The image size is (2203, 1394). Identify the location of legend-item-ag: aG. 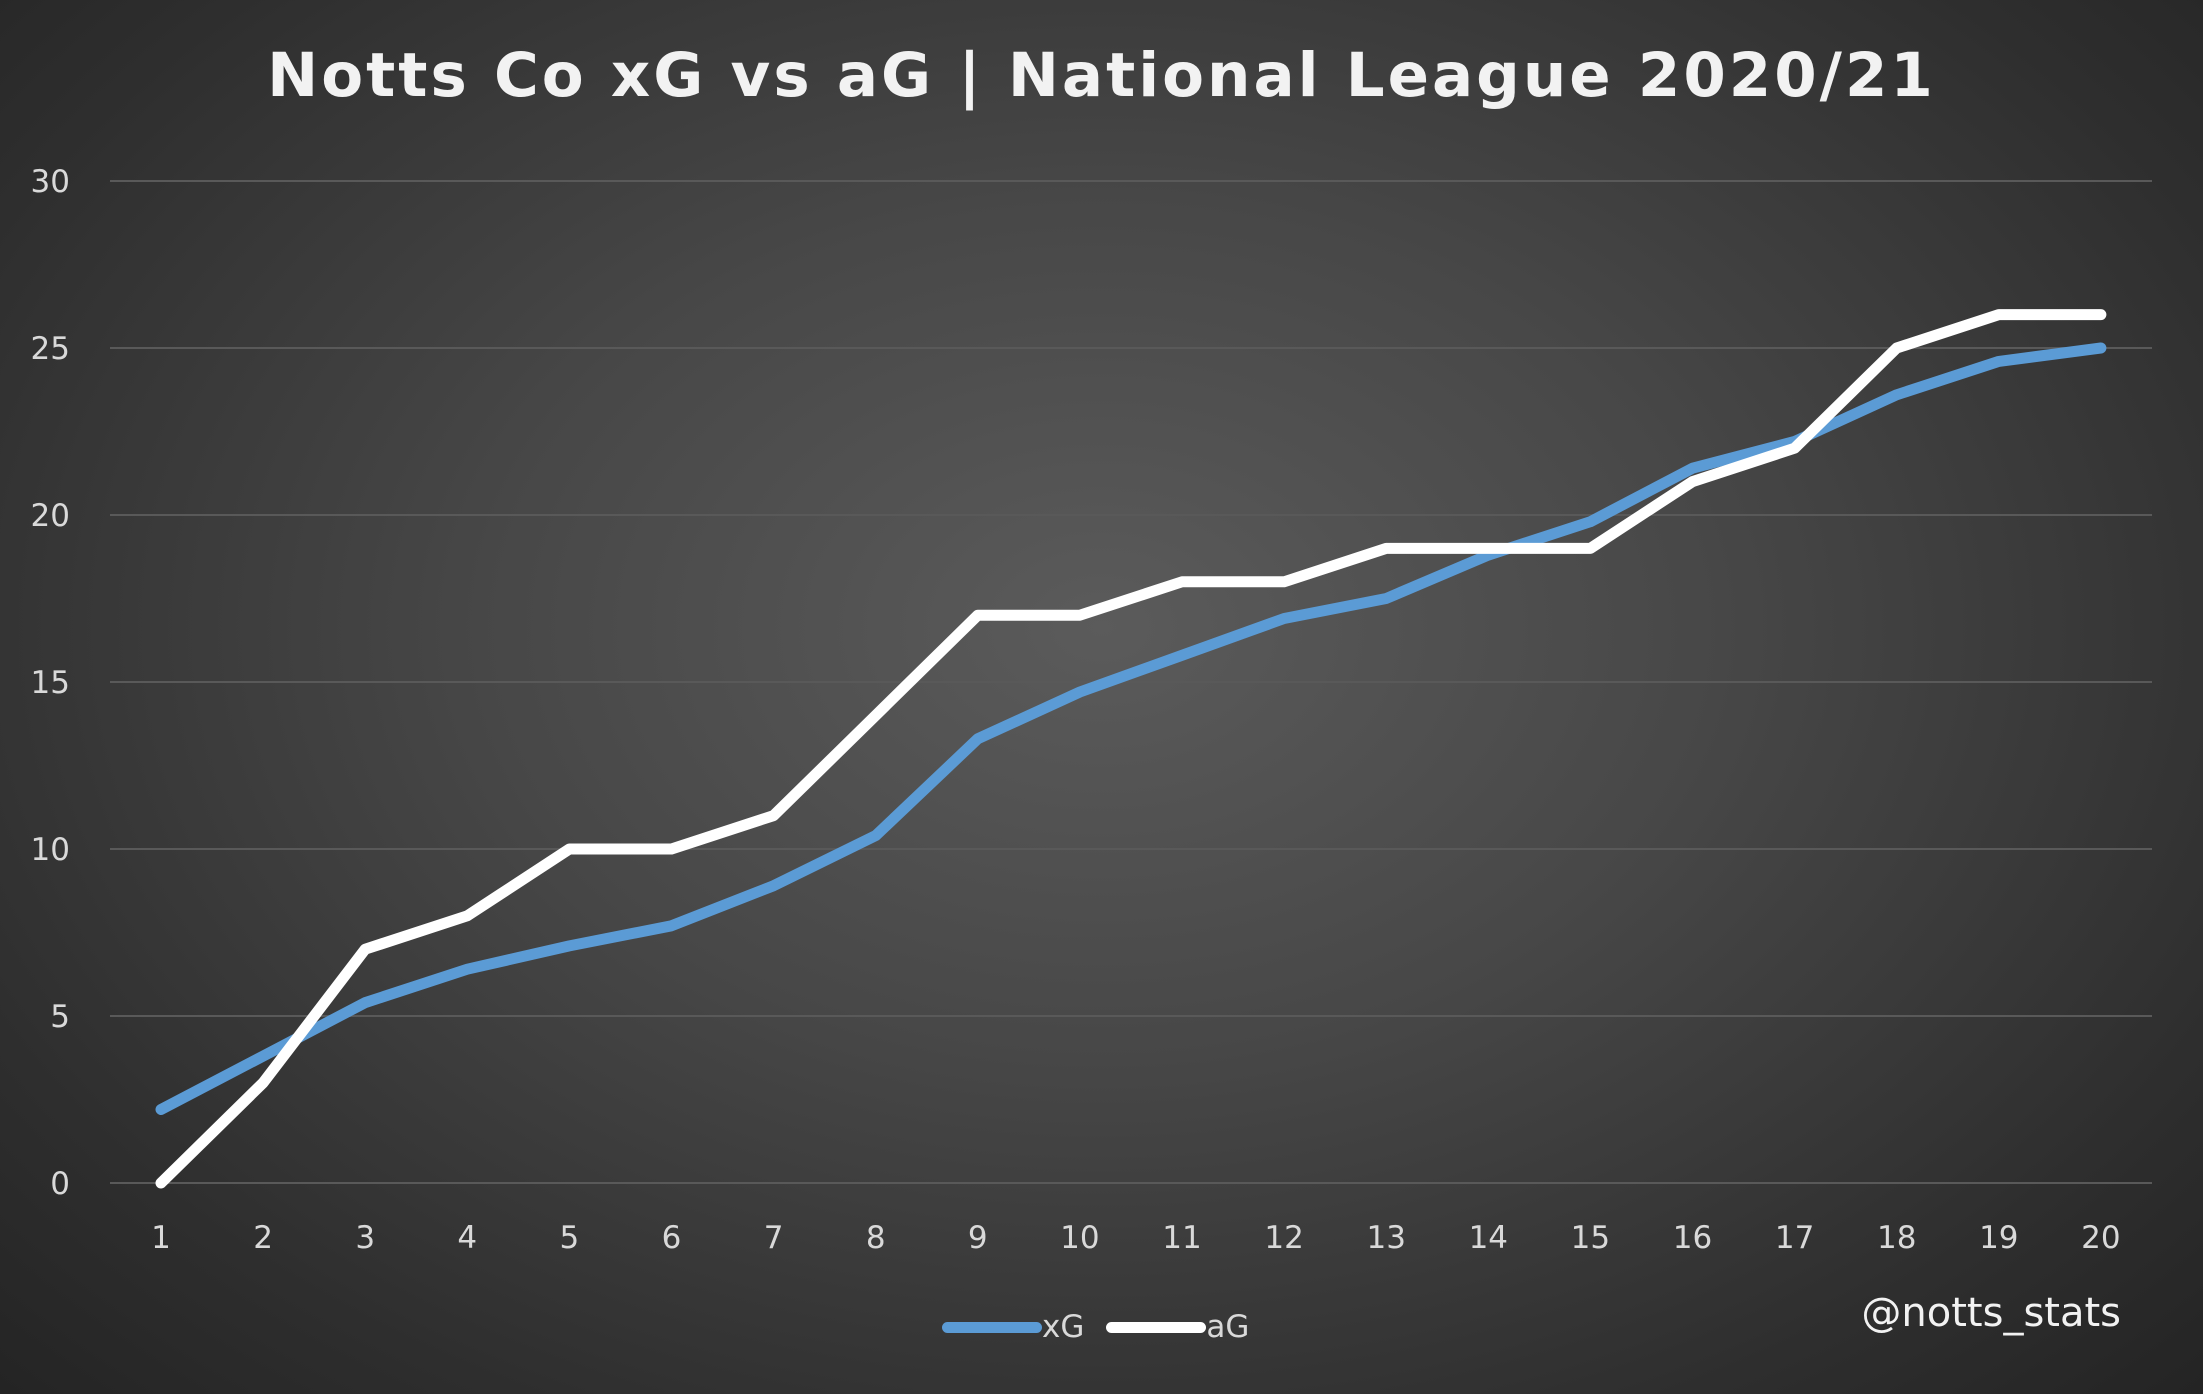
(1177, 1327).